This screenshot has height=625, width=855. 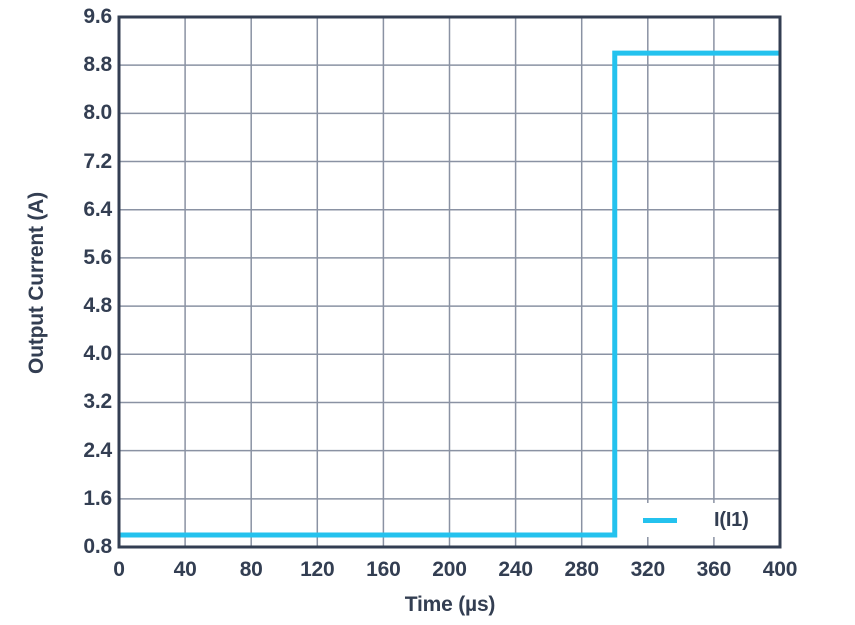 I want to click on x-axis-title: Time (µs), so click(x=450, y=604).